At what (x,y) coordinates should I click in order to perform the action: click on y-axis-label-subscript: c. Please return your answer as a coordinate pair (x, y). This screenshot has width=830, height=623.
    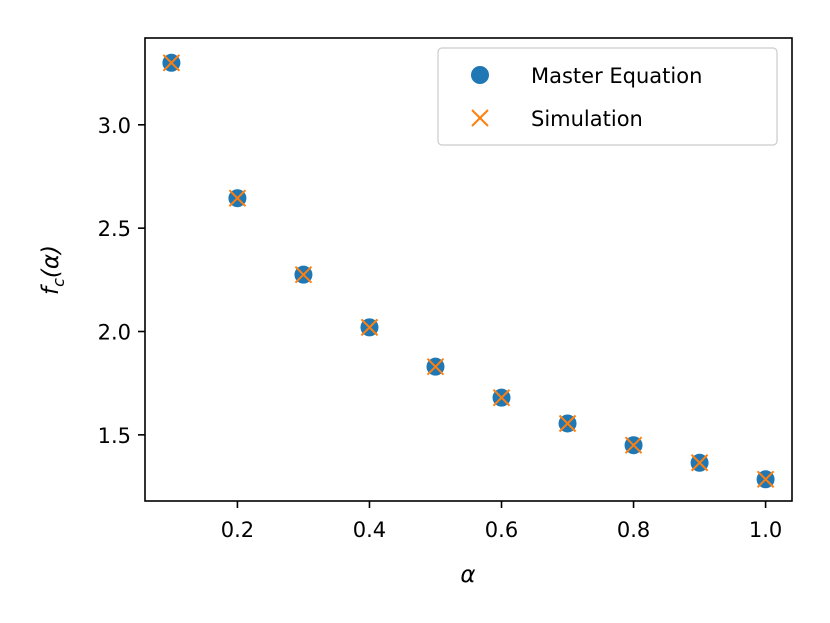
    Looking at the image, I should click on (58, 282).